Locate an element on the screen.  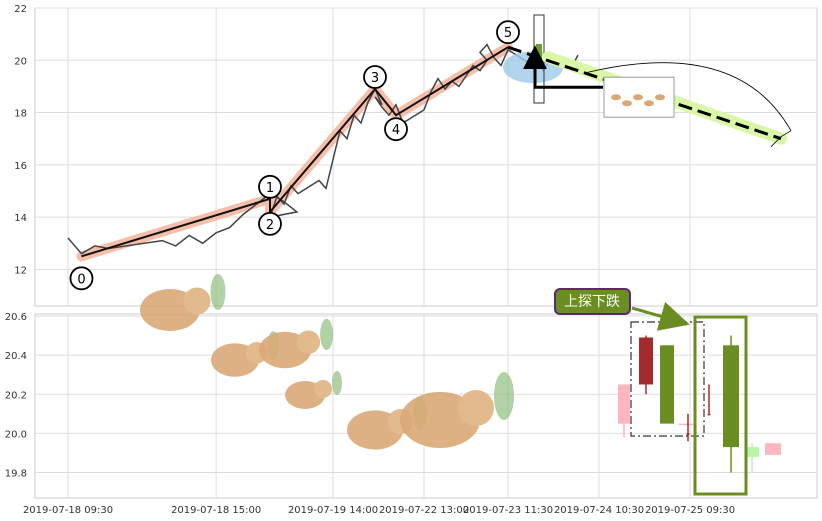
x-tick-label: 2019-07-23 11:30 is located at coordinates (508, 510).